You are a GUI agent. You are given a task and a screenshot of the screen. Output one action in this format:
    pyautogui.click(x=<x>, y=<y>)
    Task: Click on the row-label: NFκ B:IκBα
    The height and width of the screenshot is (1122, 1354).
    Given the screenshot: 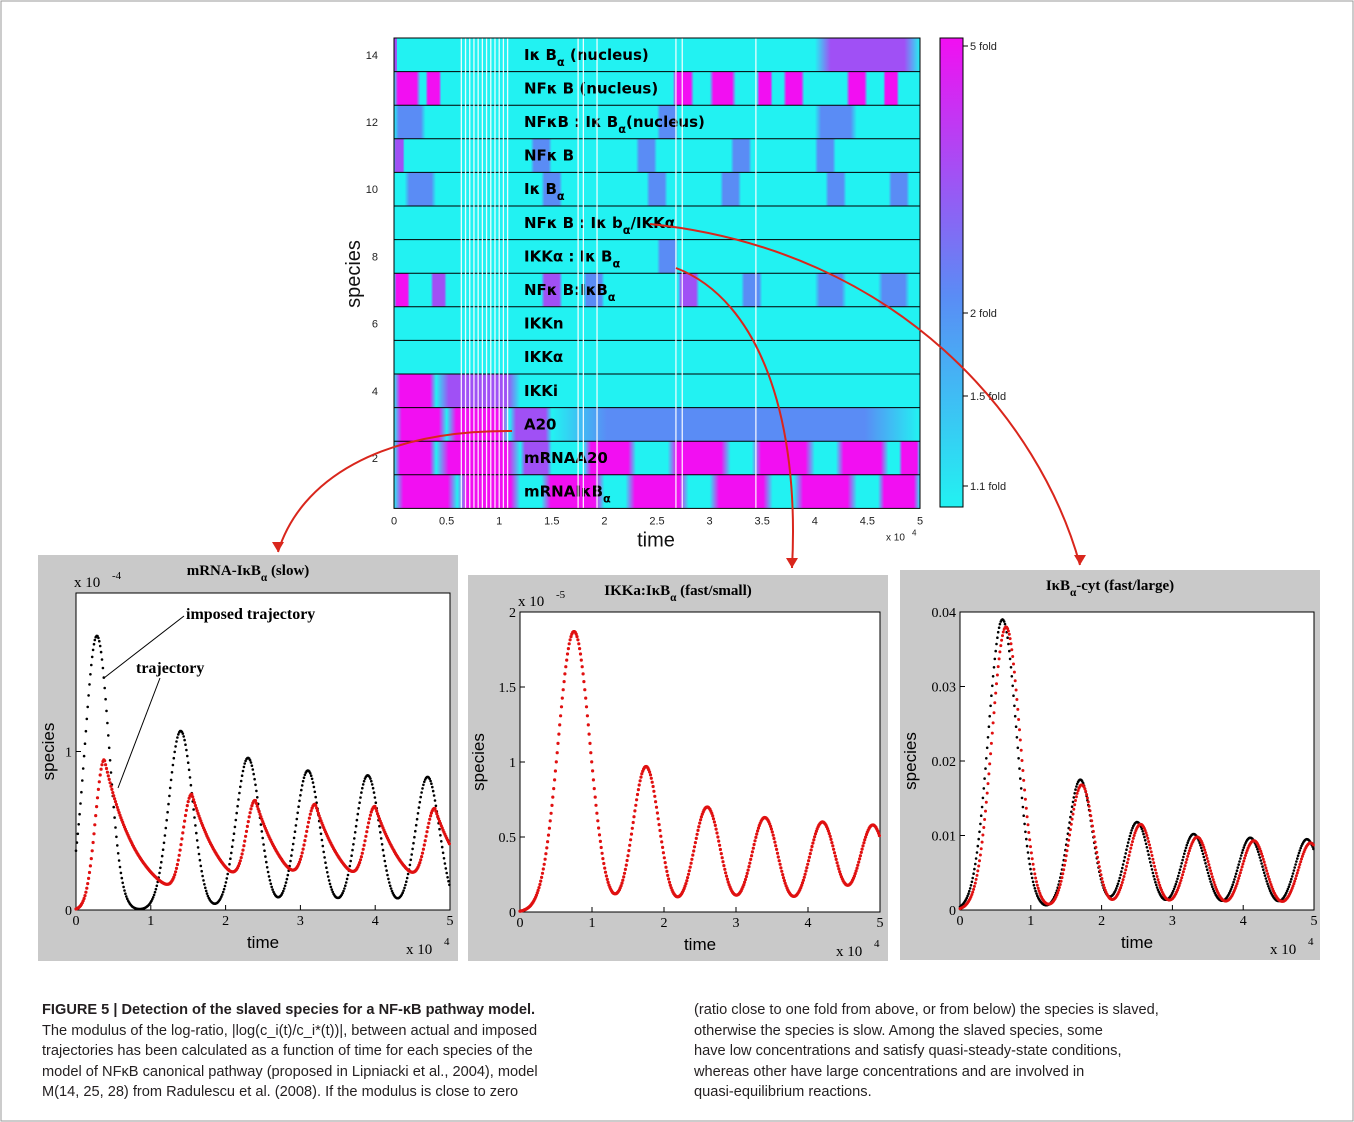 What is the action you would take?
    pyautogui.click(x=570, y=292)
    